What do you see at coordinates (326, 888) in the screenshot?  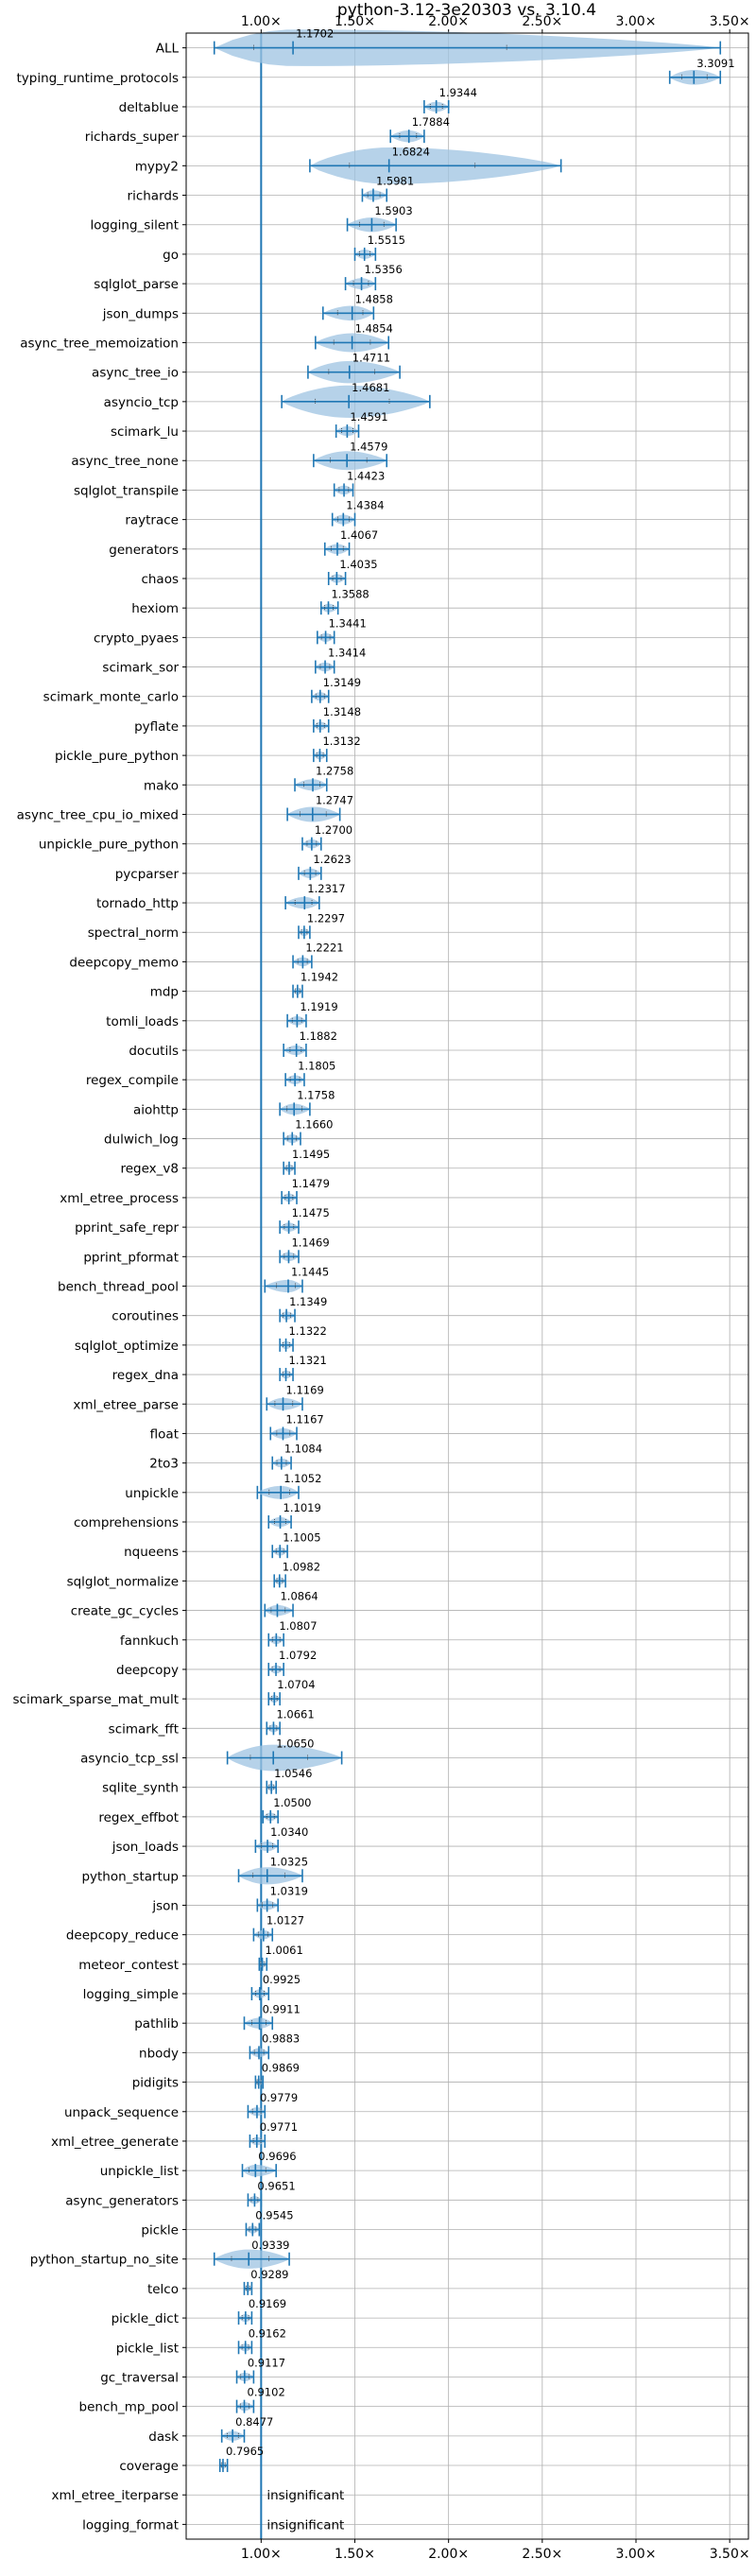 I see `value-label: 1.2317` at bounding box center [326, 888].